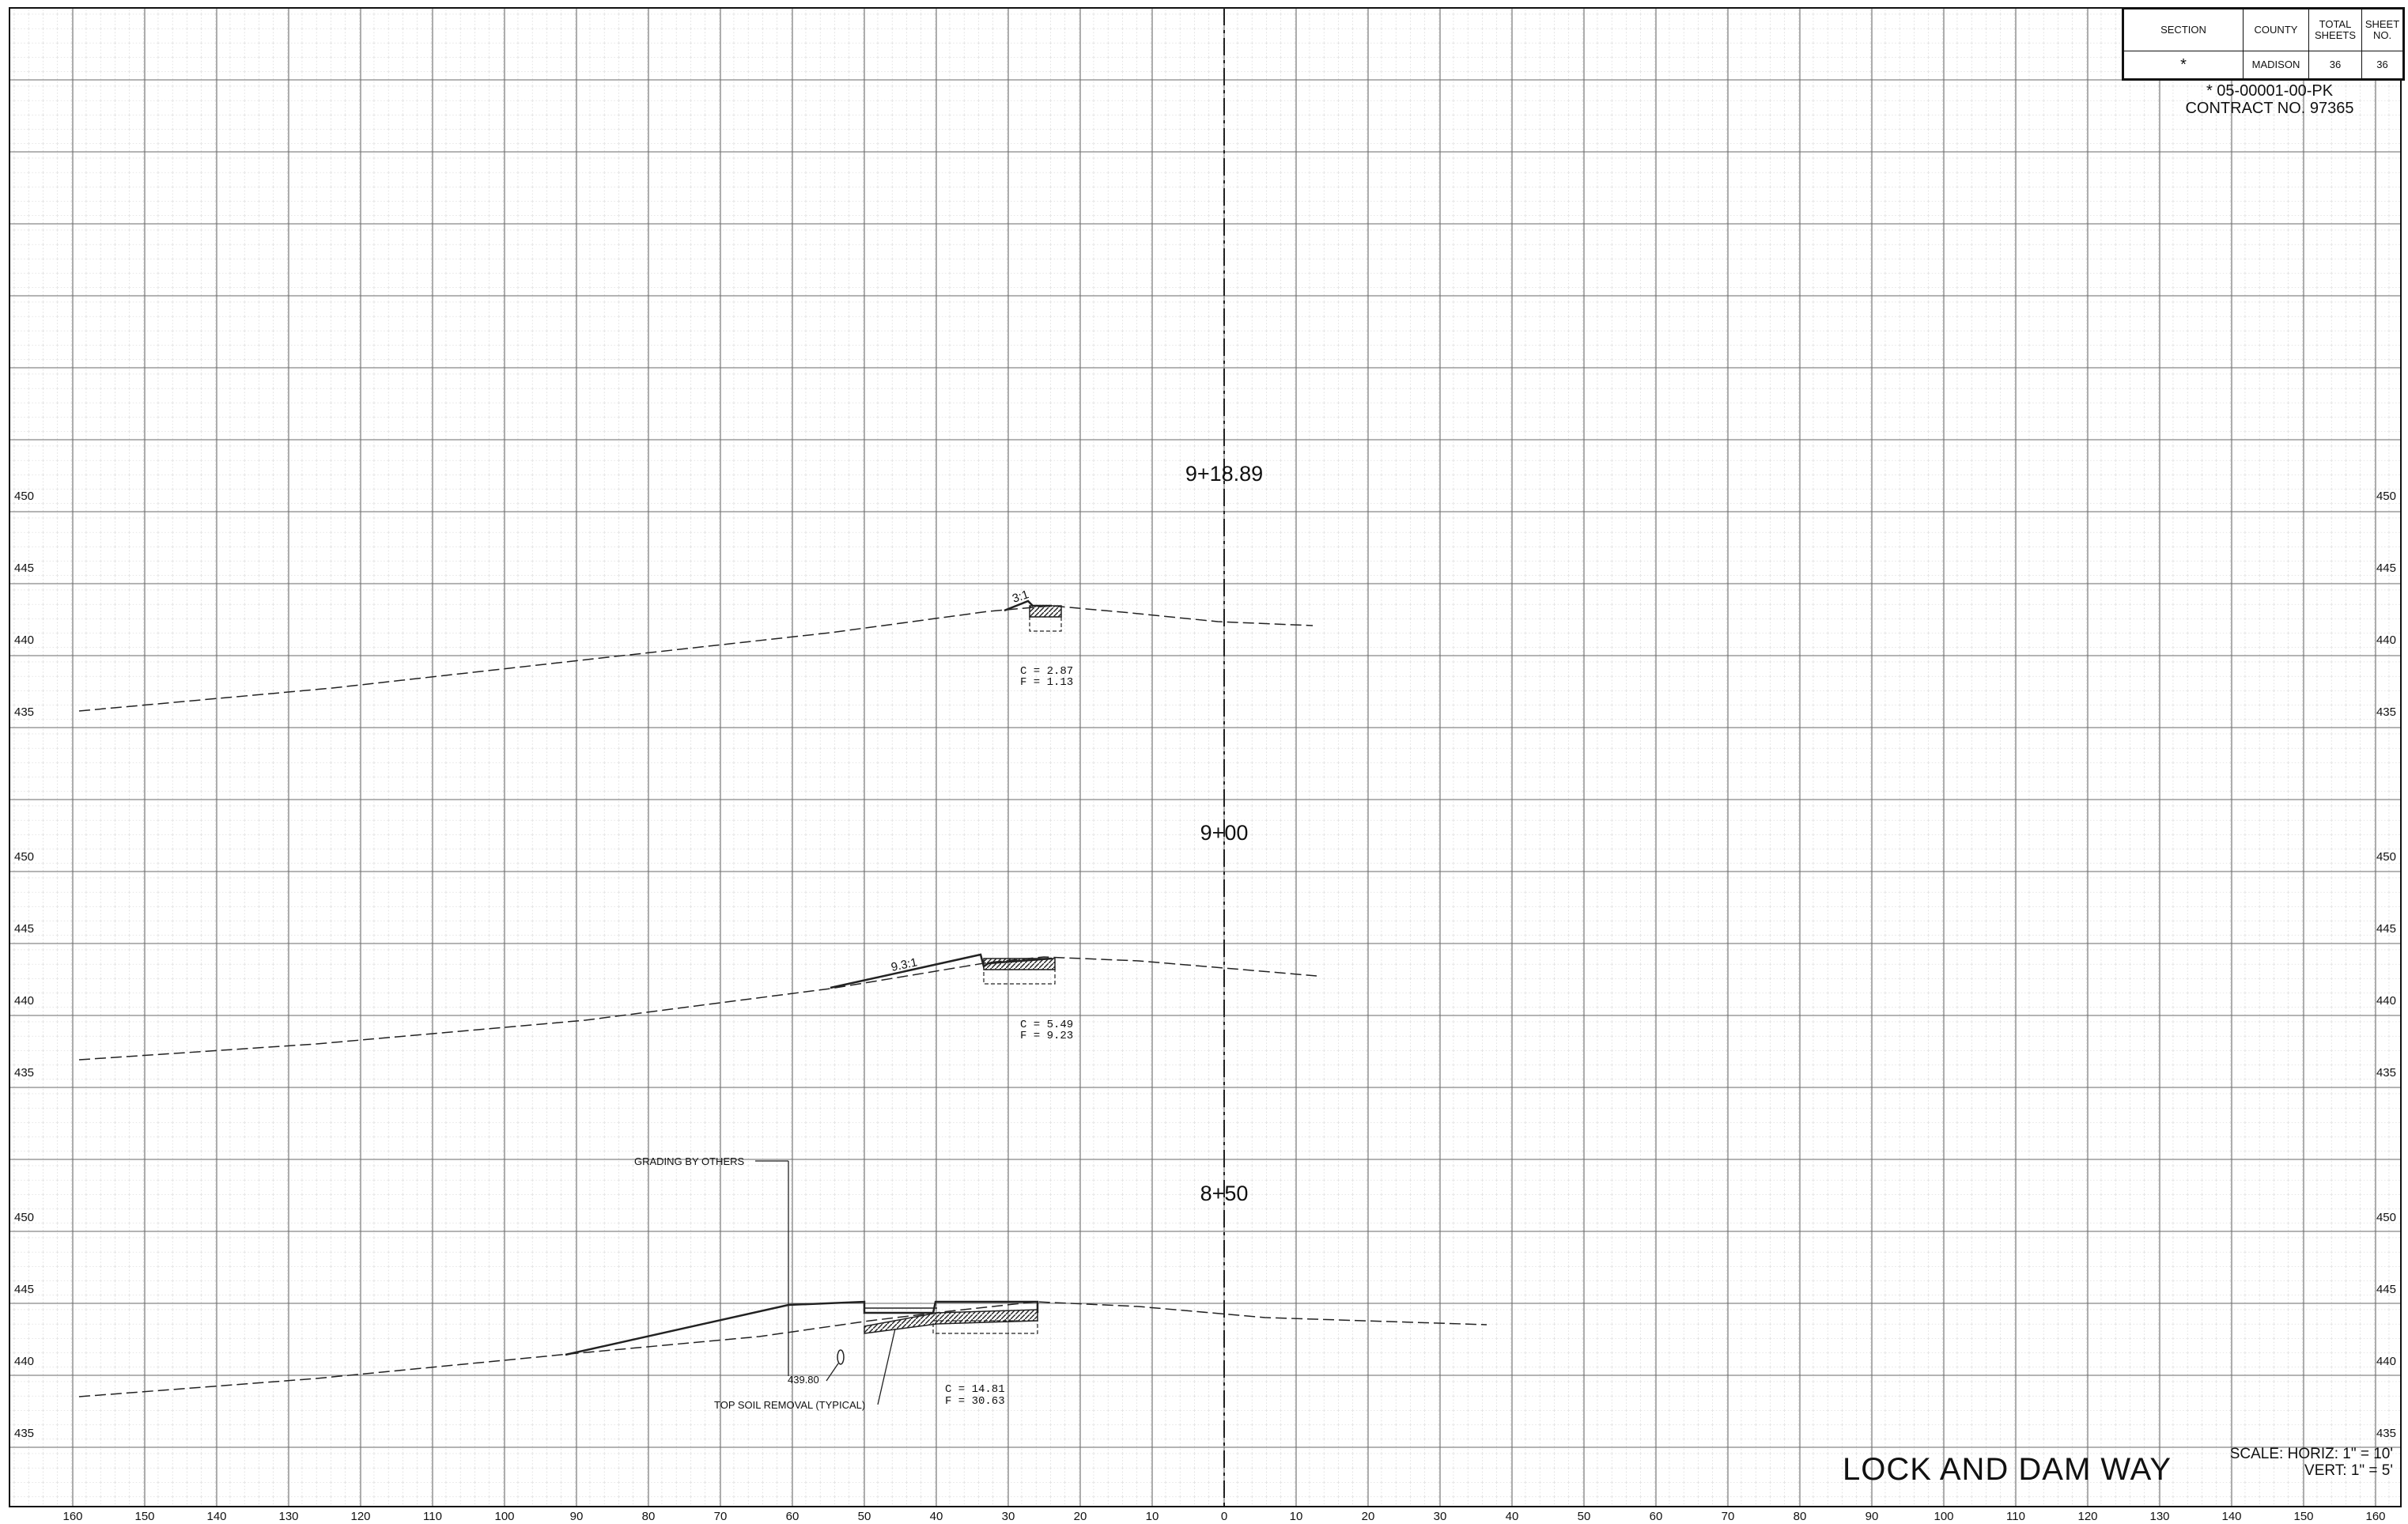 Image resolution: width=2408 pixels, height=1524 pixels. I want to click on station-label: 9+00, so click(1224, 833).